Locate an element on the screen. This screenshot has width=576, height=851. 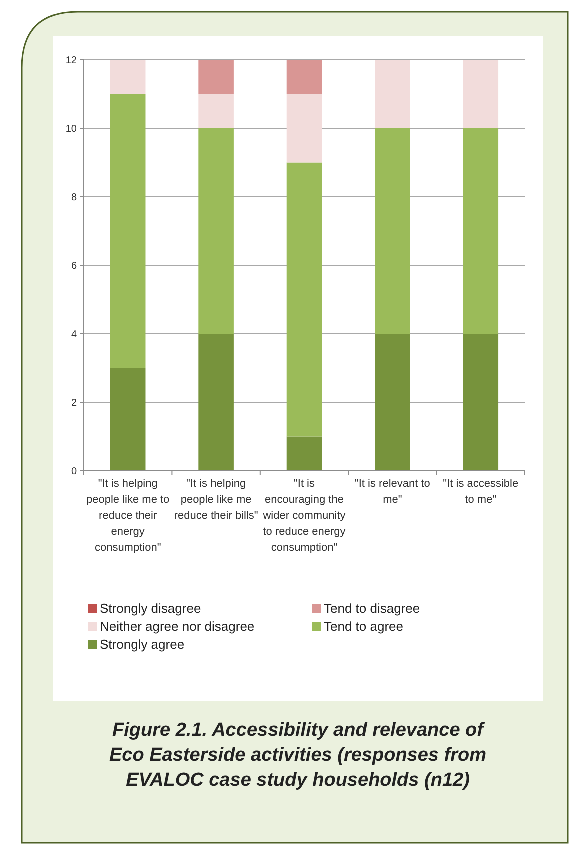
legend-label: Strongly disagree is located at coordinates (151, 608).